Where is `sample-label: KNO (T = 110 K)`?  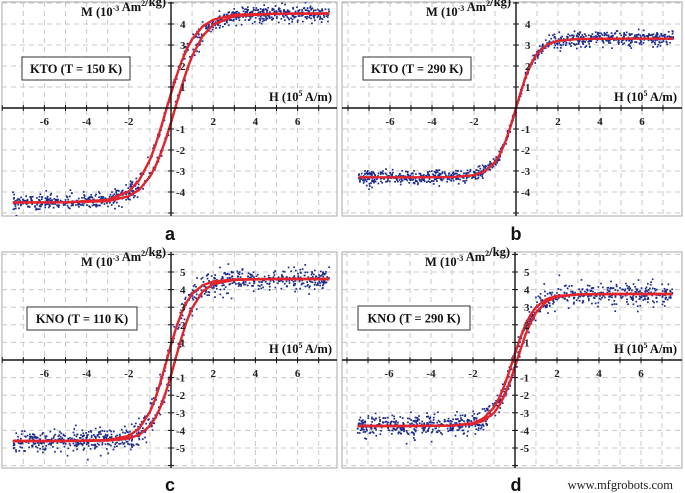
sample-label: KNO (T = 110 K) is located at coordinates (82, 319).